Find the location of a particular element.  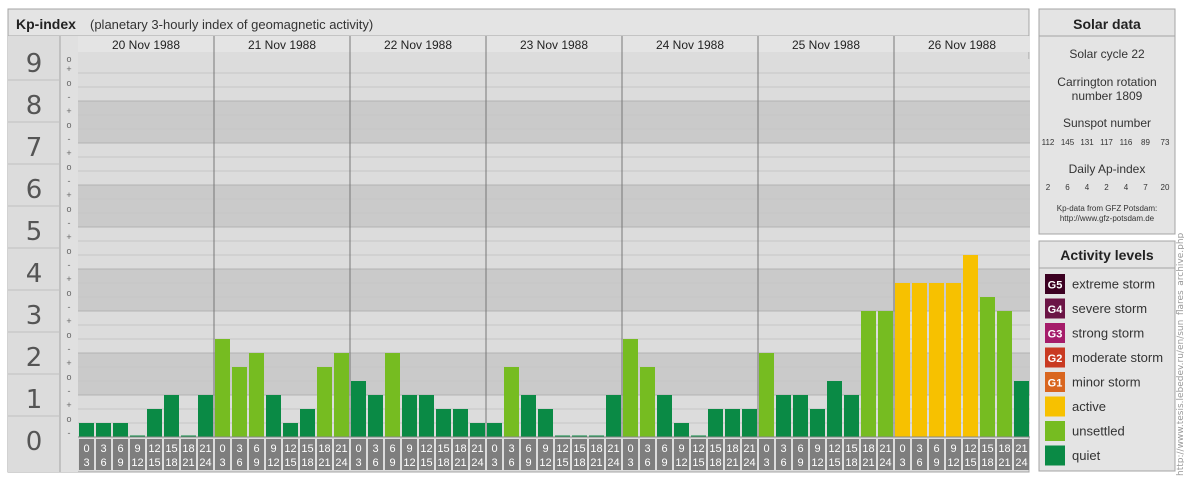

solar-cycle: Solar cycle 22 is located at coordinates (1107, 54).